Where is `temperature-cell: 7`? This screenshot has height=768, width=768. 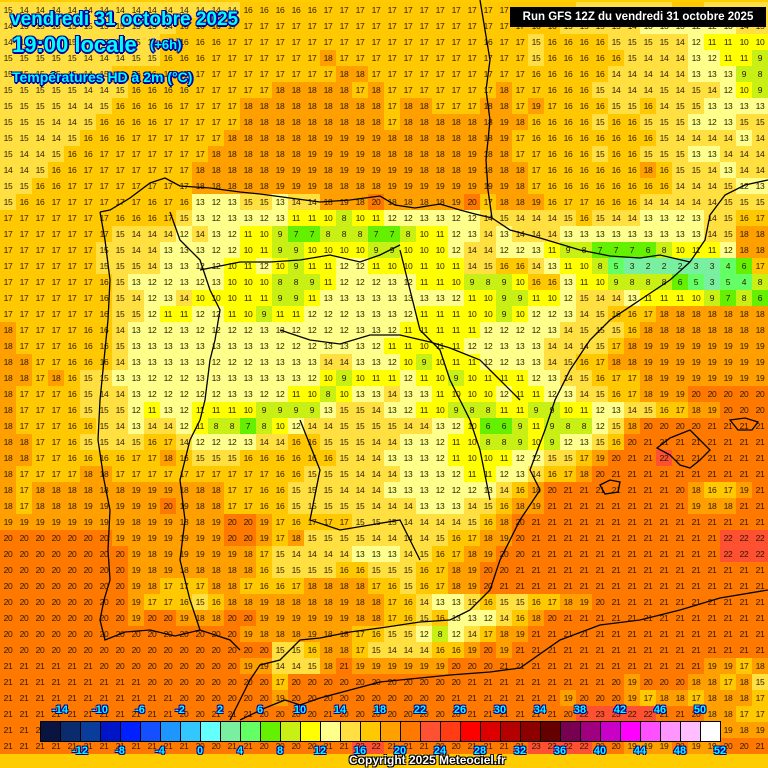
temperature-cell: 7 is located at coordinates (616, 250).